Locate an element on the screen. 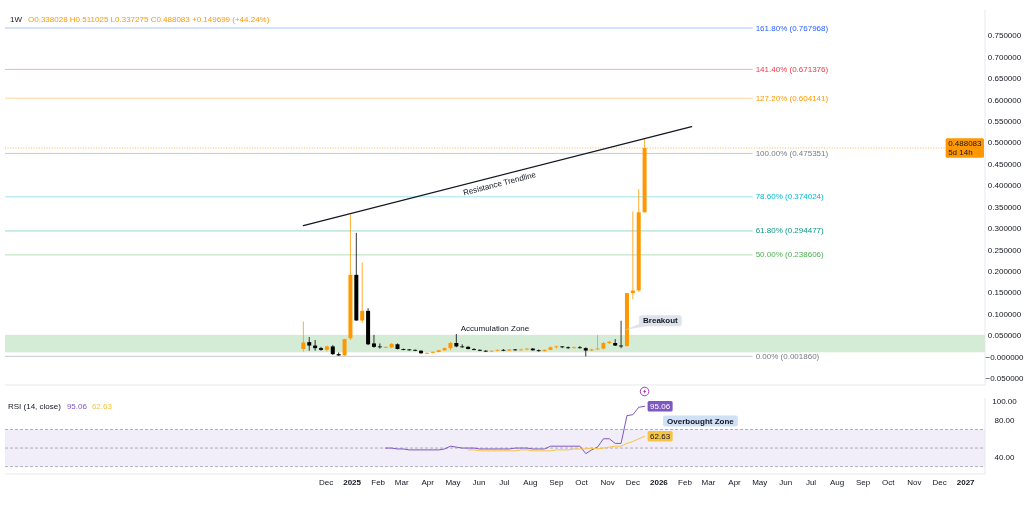 The height and width of the screenshot is (513, 1024). ref-line-label: 161.80% (0.767968) is located at coordinates (792, 28).